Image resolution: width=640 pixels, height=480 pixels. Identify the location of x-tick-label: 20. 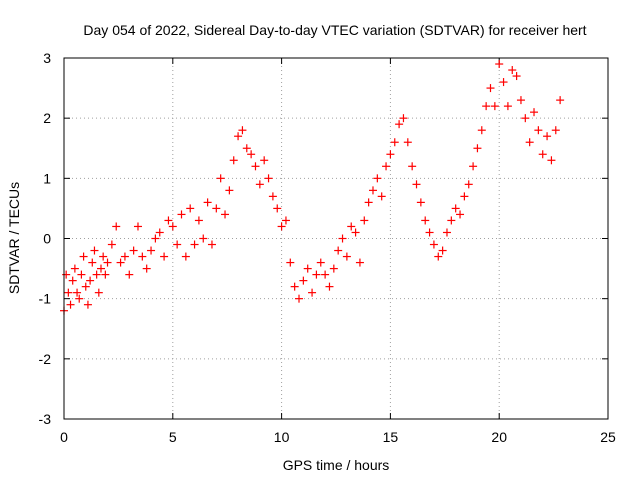
(499, 437).